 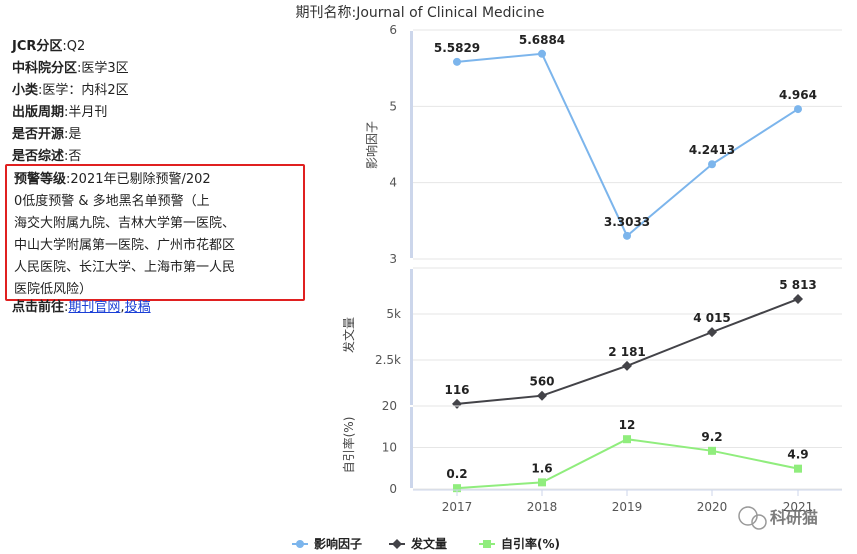 What do you see at coordinates (38, 112) in the screenshot?
I see `info-key: 出版周期` at bounding box center [38, 112].